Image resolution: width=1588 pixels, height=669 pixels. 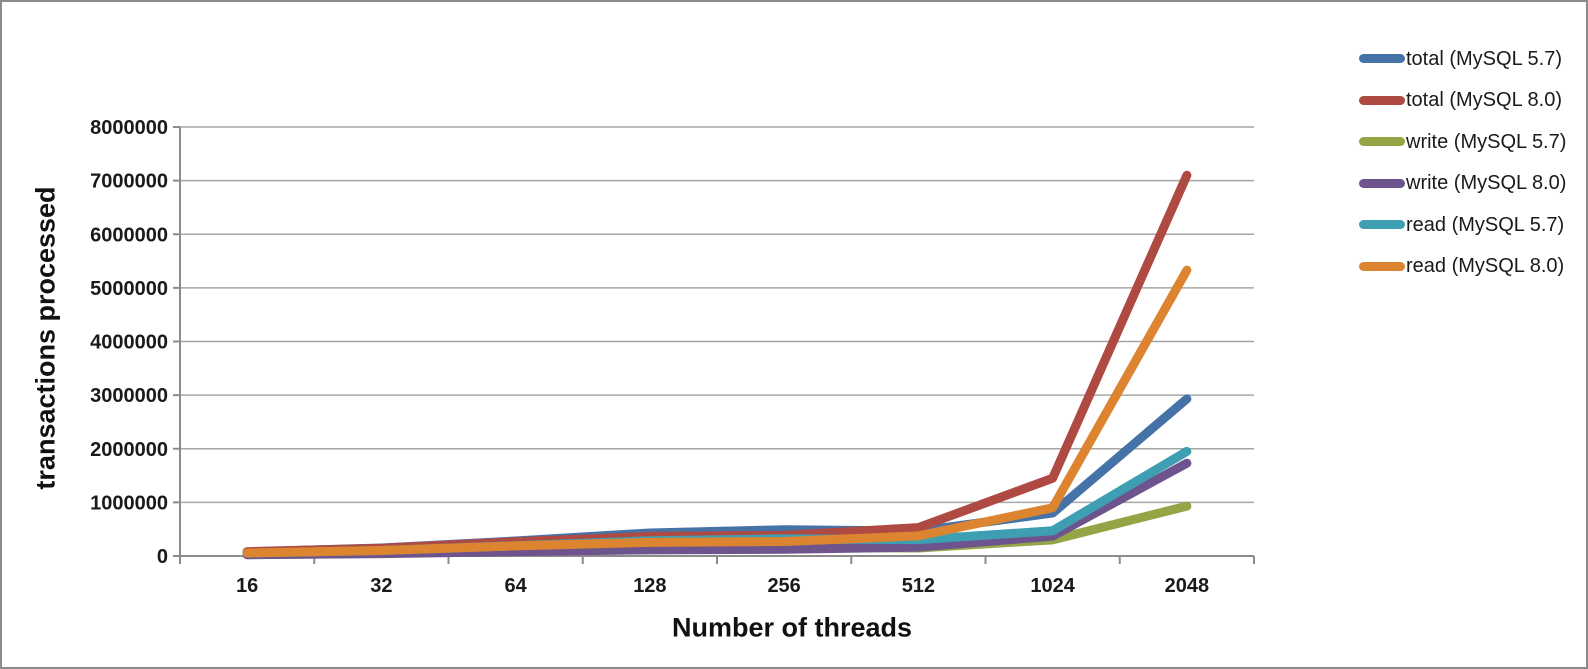 What do you see at coordinates (162, 557) in the screenshot?
I see `y-tick-label: 0` at bounding box center [162, 557].